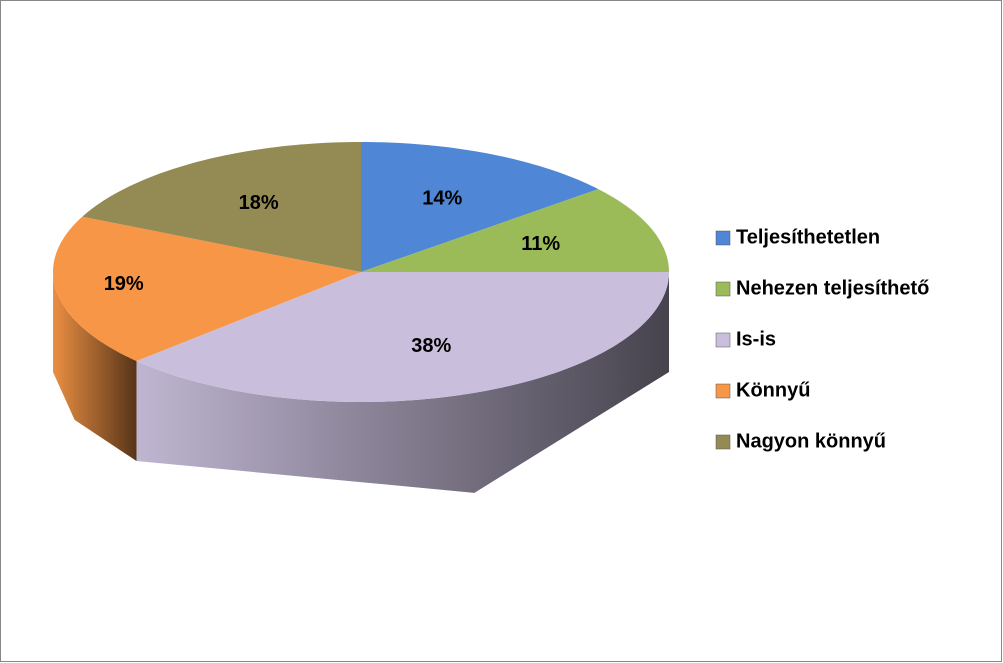 This screenshot has width=1003, height=663. Describe the element at coordinates (95, 366) in the screenshot. I see `slice-side-shade` at that location.